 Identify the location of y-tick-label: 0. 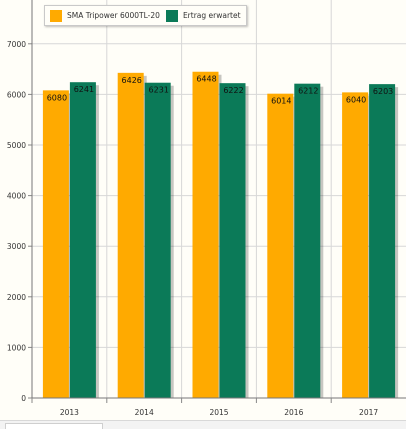
(23, 398).